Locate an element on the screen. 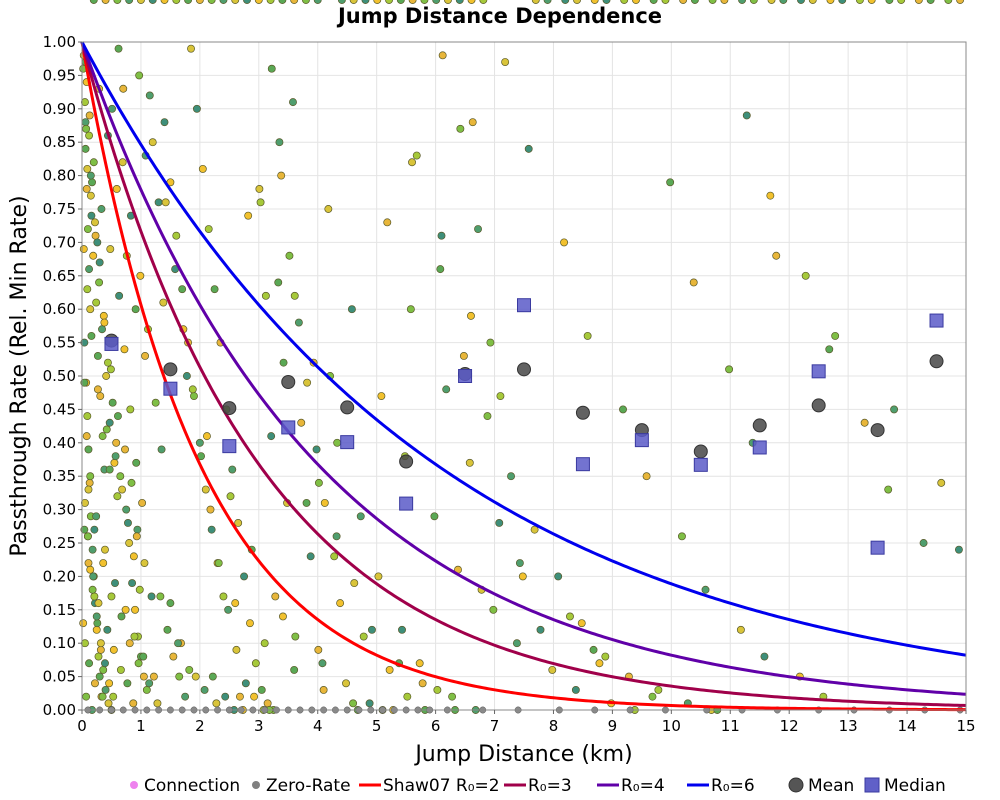 The width and height of the screenshot is (1000, 800). mean-marker is located at coordinates (524, 369).